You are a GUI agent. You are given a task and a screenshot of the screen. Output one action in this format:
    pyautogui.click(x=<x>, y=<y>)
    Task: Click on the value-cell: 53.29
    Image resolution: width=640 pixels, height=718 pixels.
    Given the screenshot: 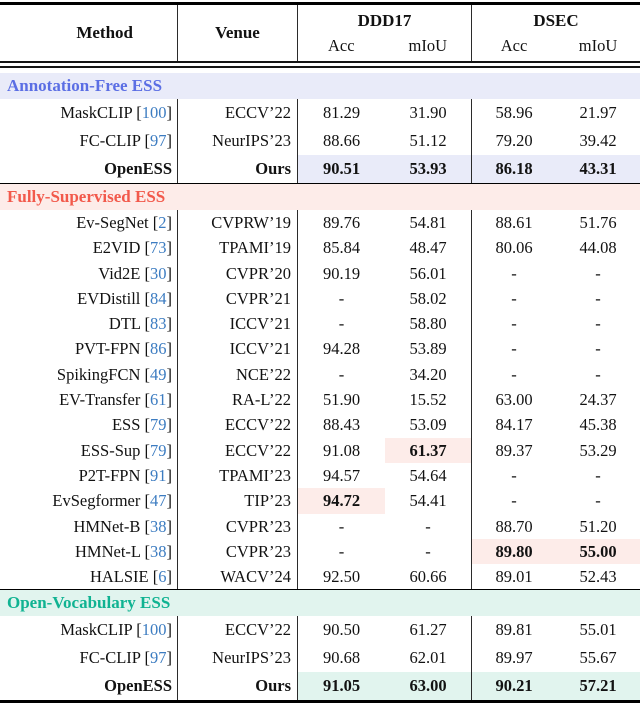 What is the action you would take?
    pyautogui.click(x=598, y=450)
    